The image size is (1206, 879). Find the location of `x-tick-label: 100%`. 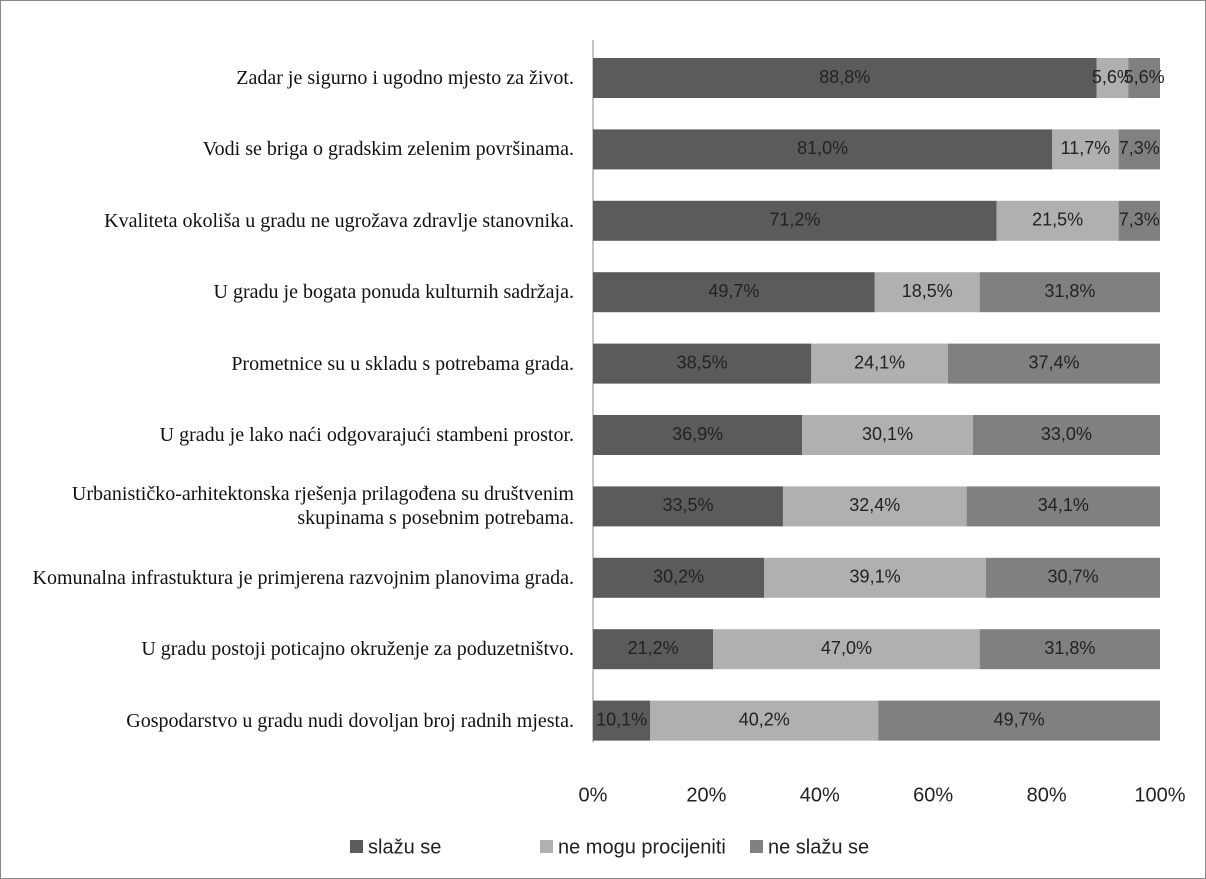

x-tick-label: 100% is located at coordinates (1159, 795).